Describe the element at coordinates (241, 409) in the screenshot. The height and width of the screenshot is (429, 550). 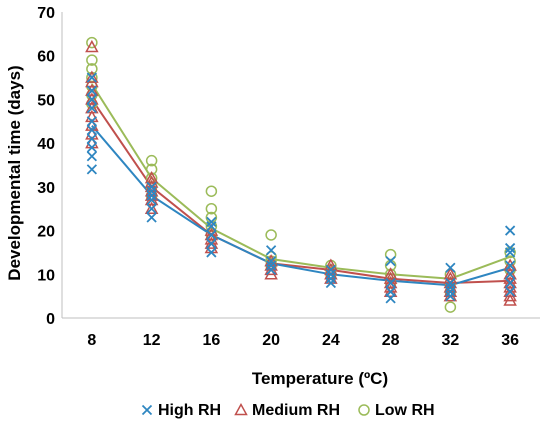
I see `legend-marker-medium-rh` at that location.